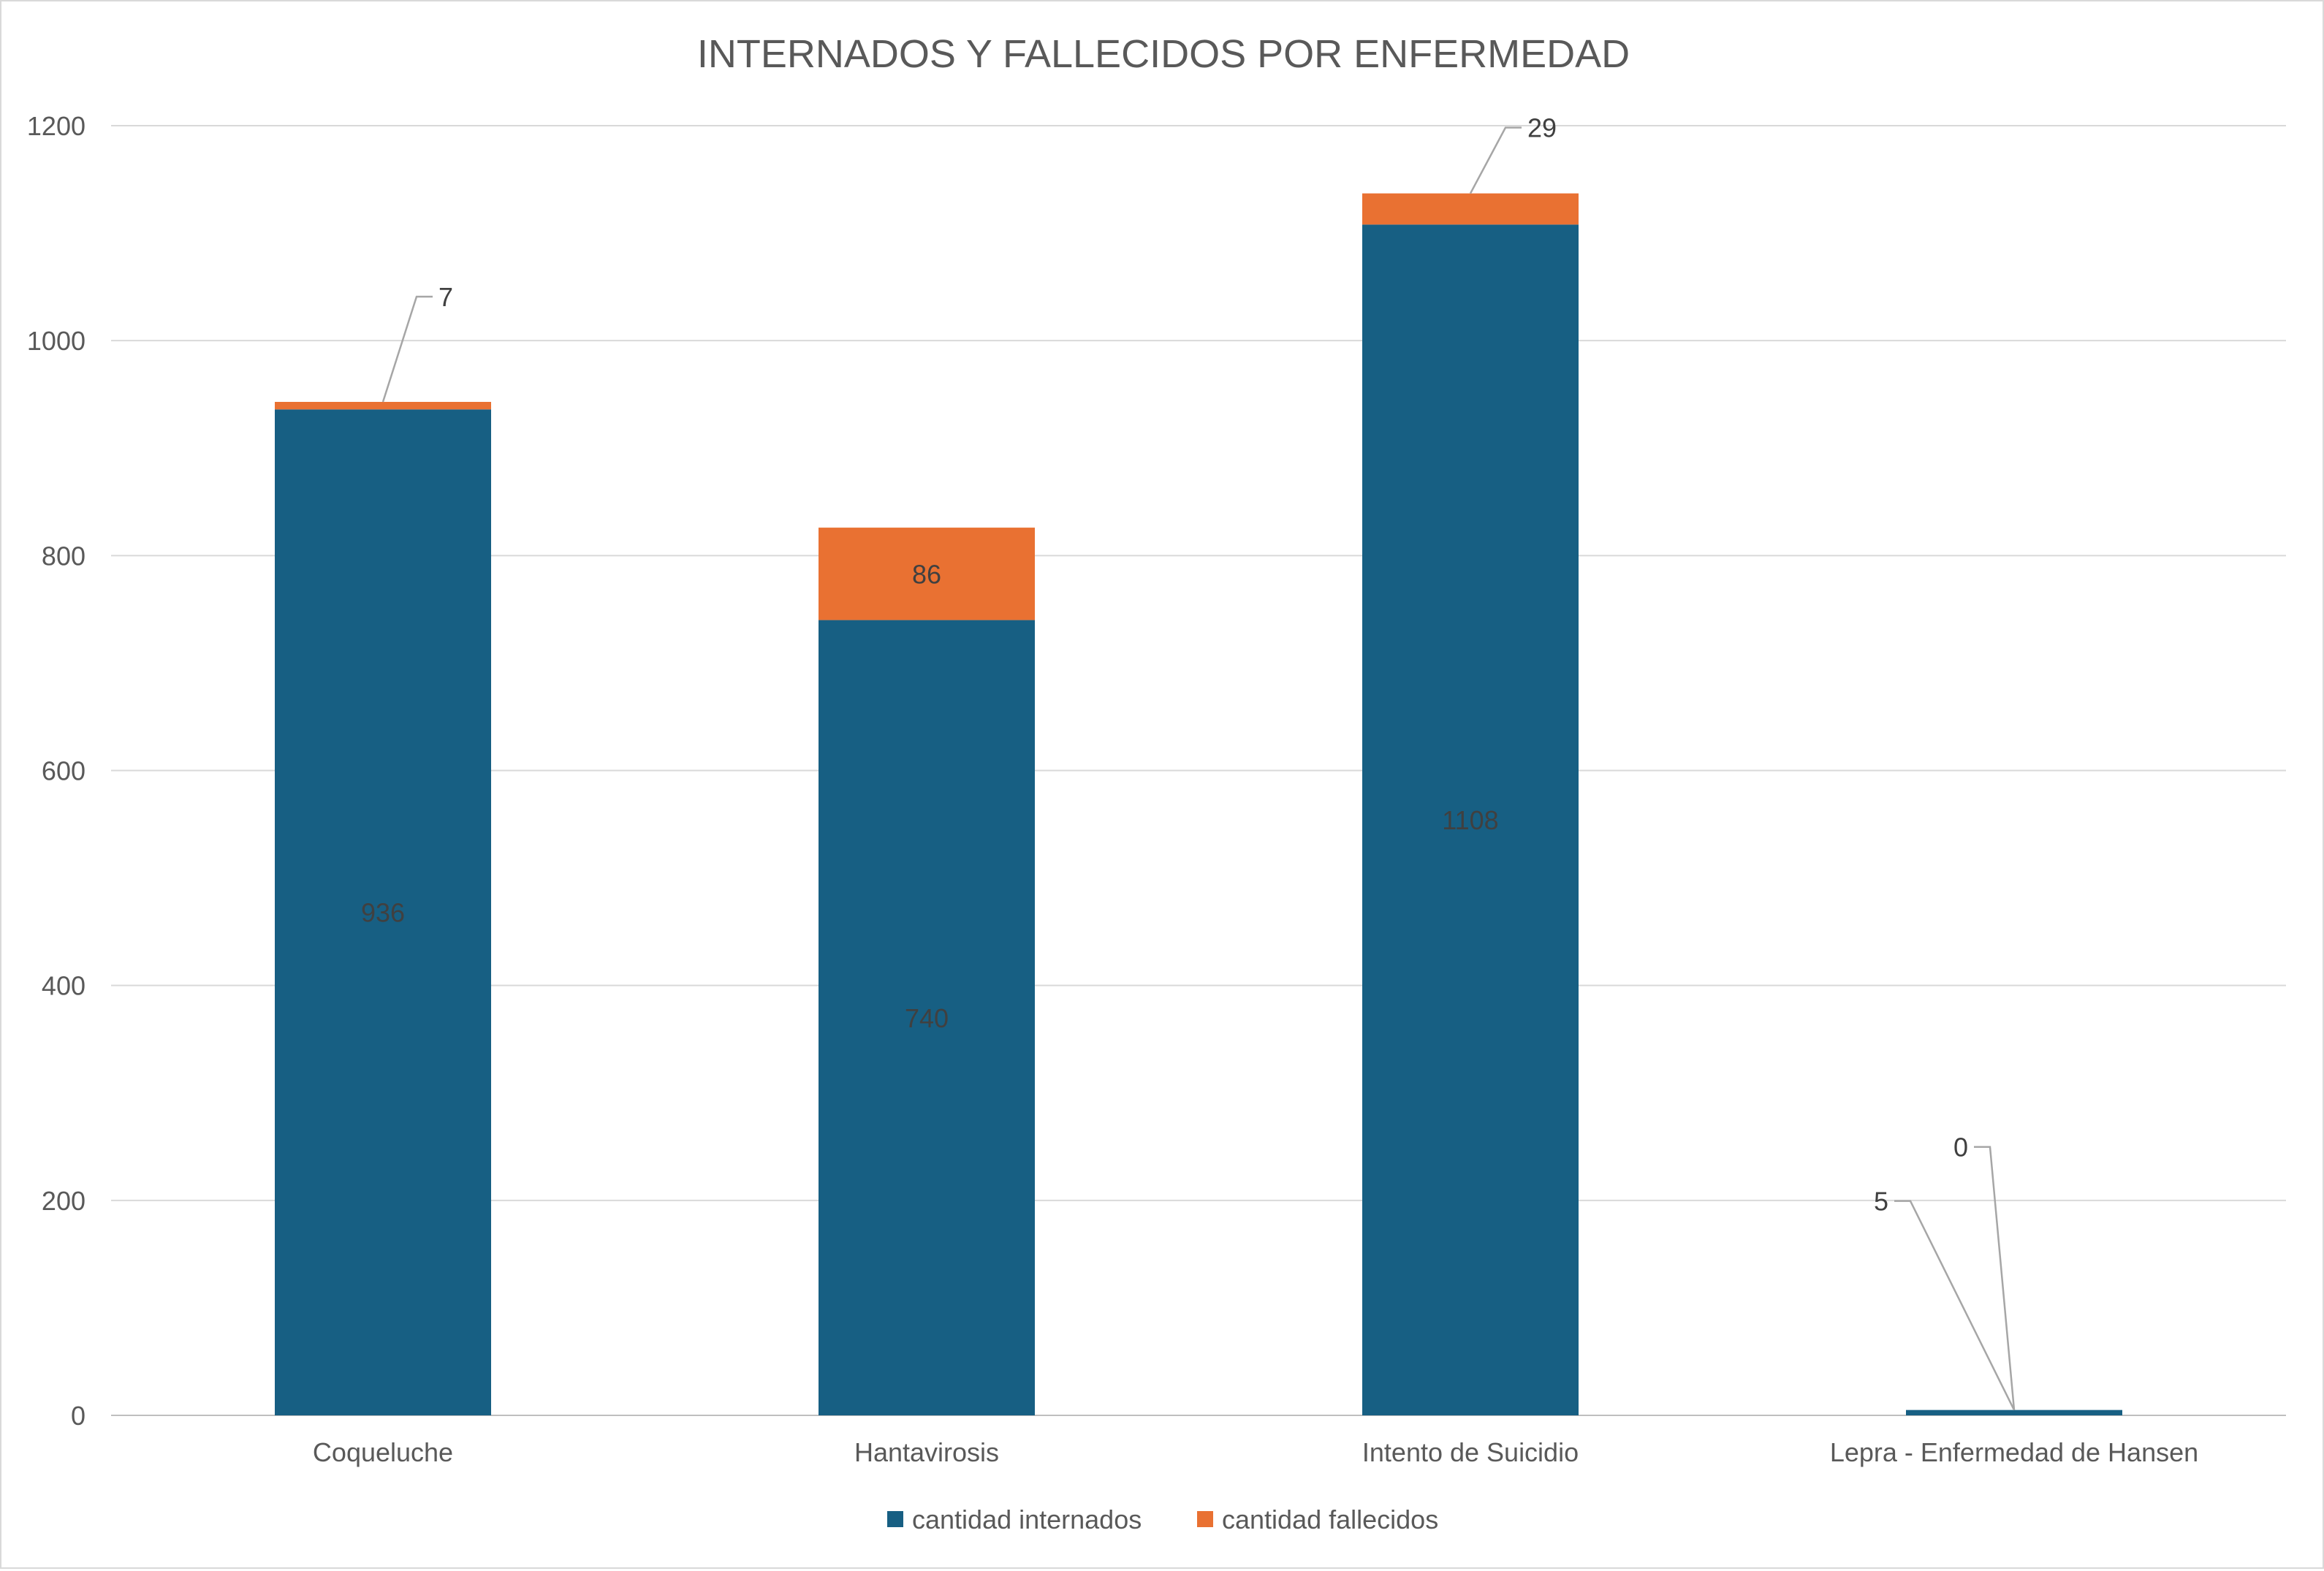 The image size is (2324, 1571). I want to click on data-label: 936, so click(383, 913).